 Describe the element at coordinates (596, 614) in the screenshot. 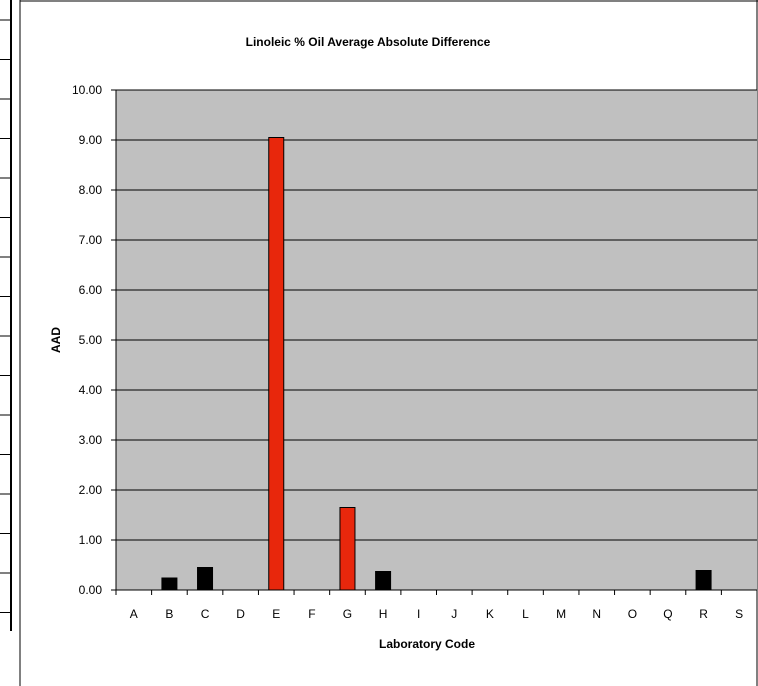

I see `x-tick-label: N` at that location.